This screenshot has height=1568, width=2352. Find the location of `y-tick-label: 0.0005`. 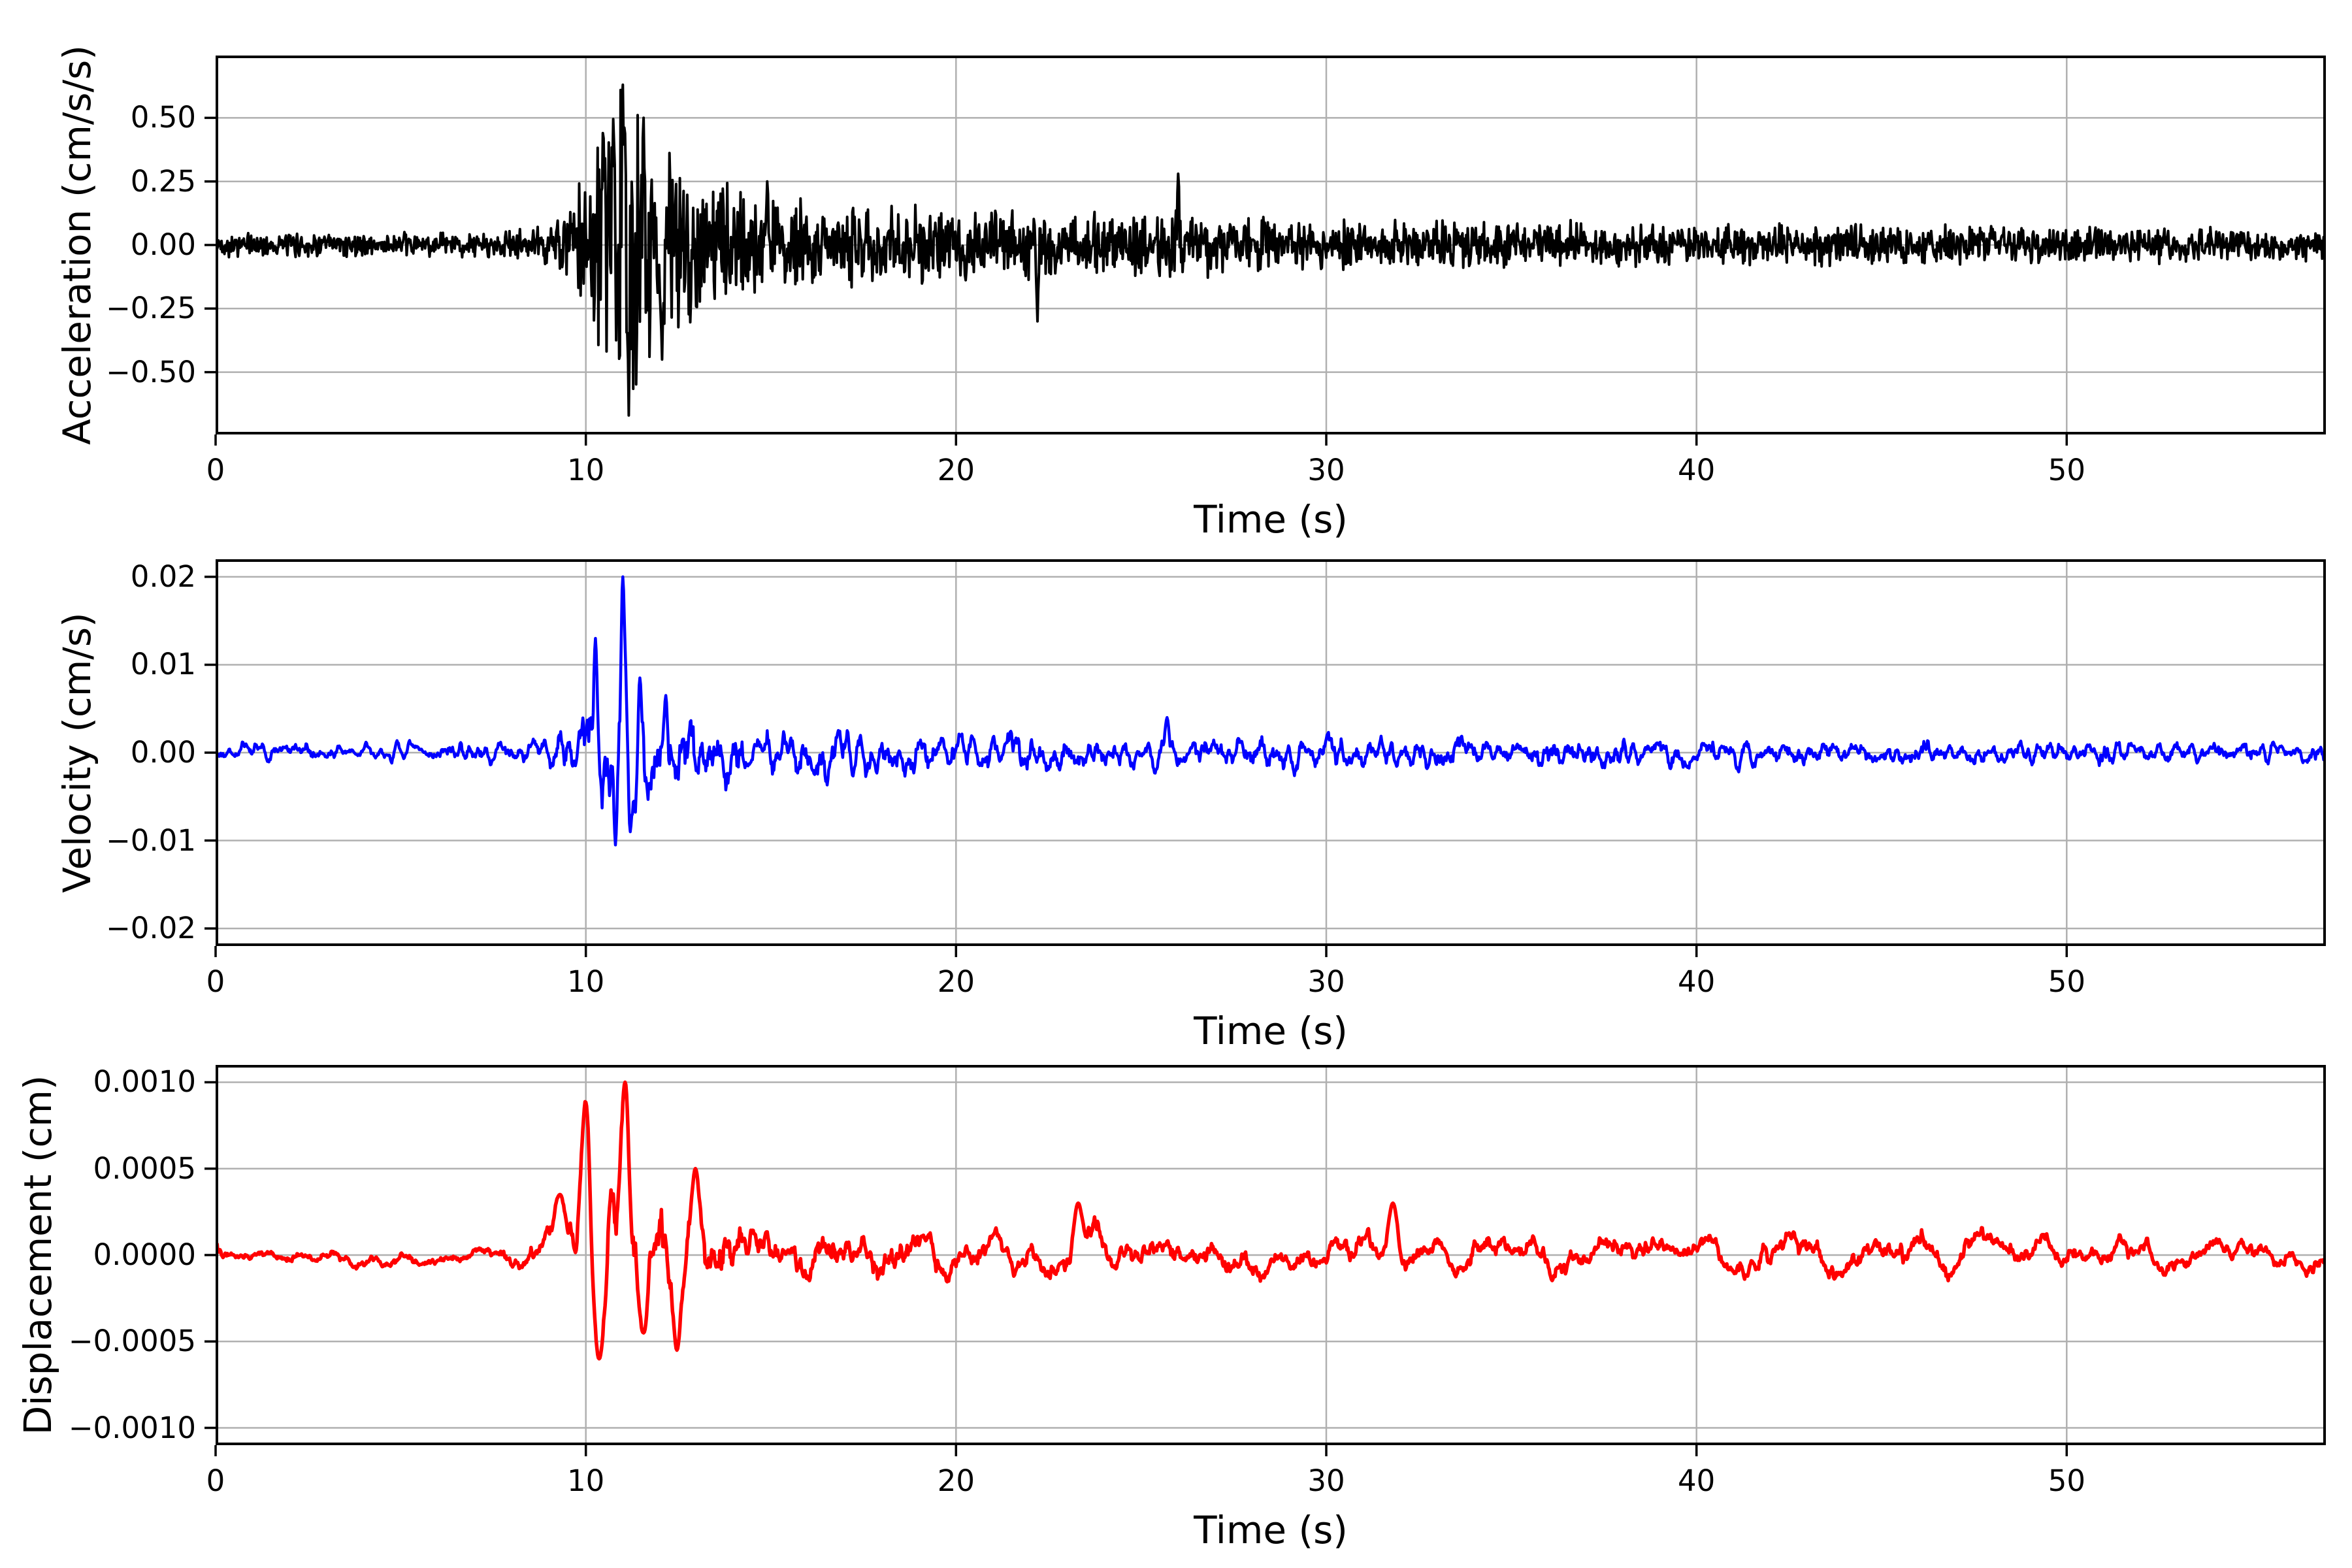

y-tick-label: 0.0005 is located at coordinates (144, 1168).